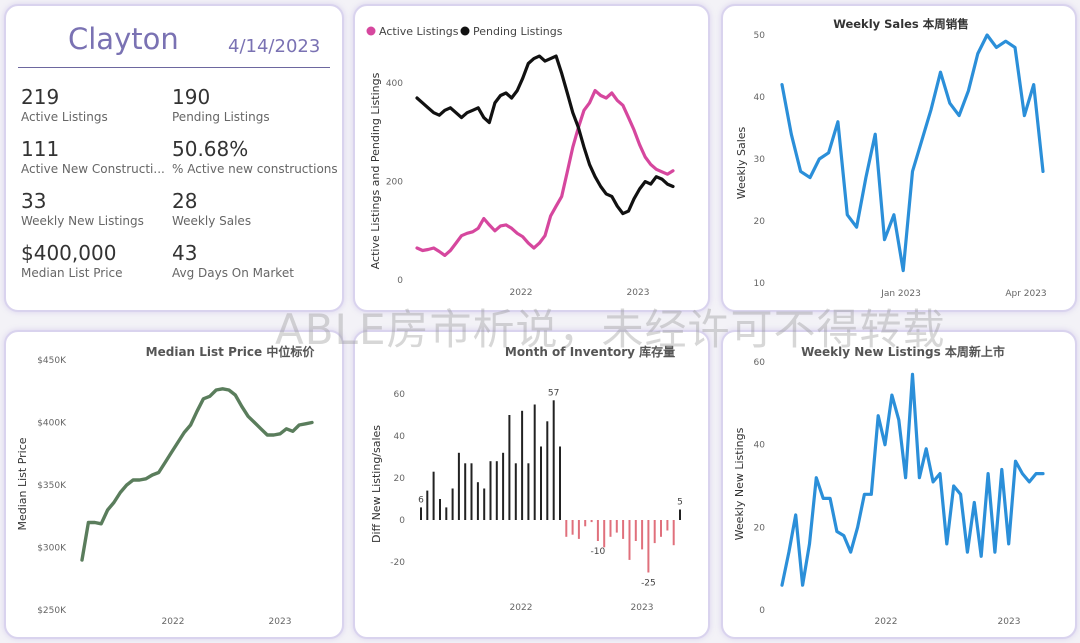  I want to click on kpi-value: 219, so click(40, 97).